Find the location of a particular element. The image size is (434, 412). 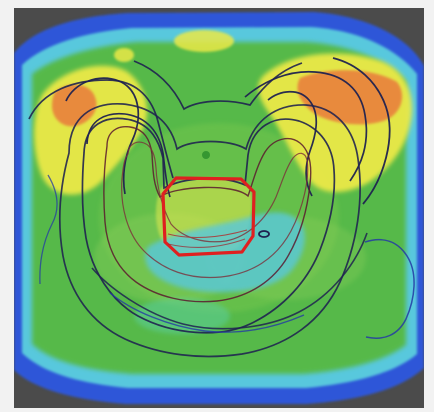

left-inner-contour-line is located at coordinates (102, 136).